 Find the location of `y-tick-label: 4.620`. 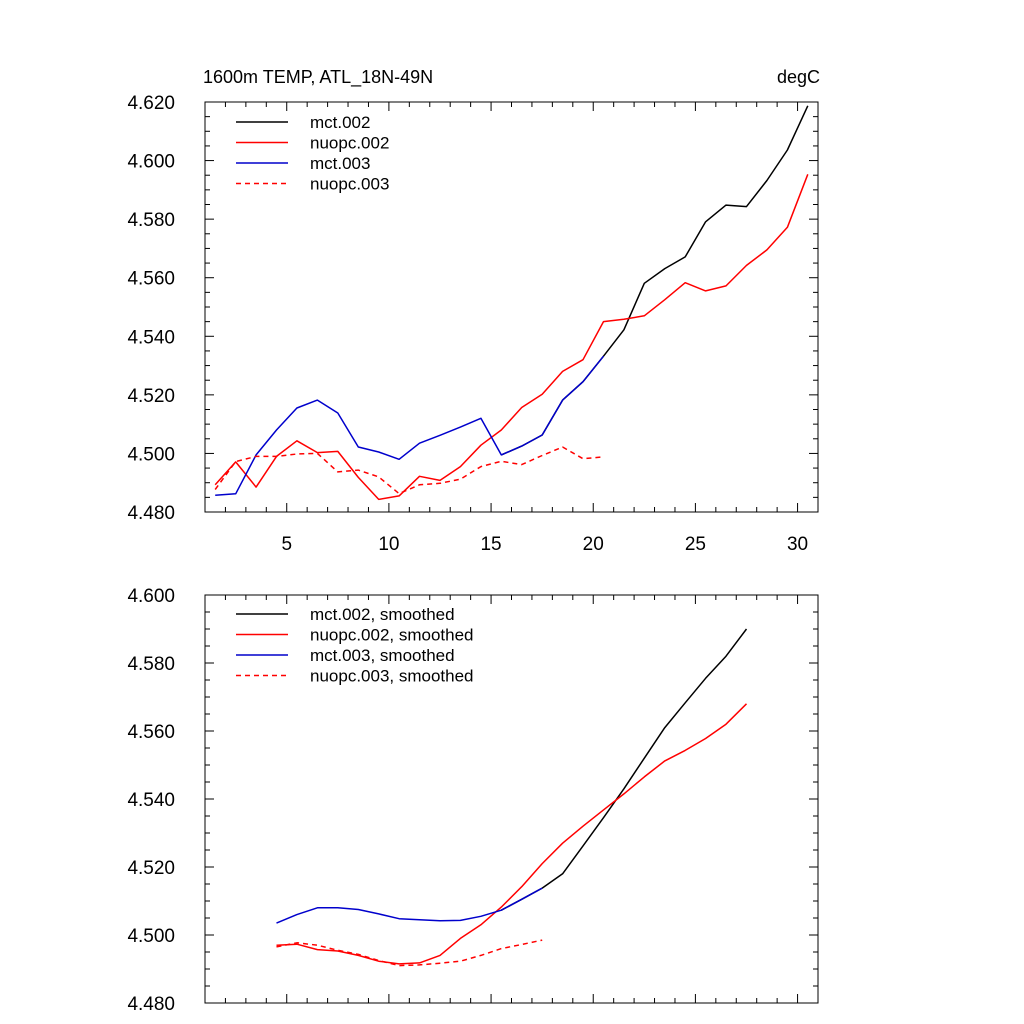

y-tick-label: 4.620 is located at coordinates (151, 103).